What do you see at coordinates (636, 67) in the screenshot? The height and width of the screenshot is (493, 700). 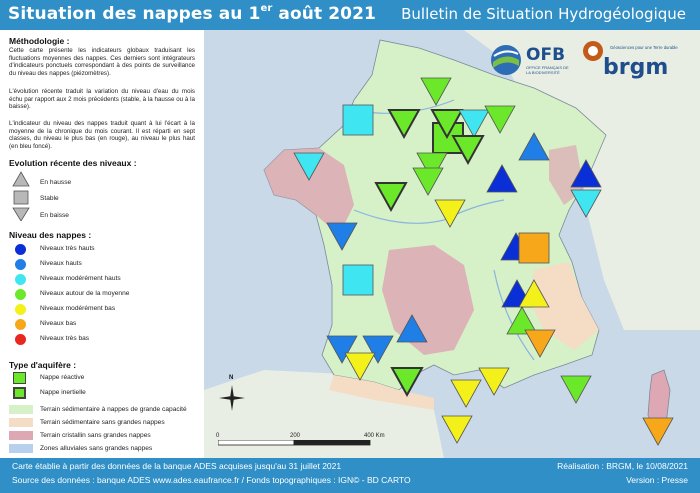 I see `brgm-logo-text: brgm` at bounding box center [636, 67].